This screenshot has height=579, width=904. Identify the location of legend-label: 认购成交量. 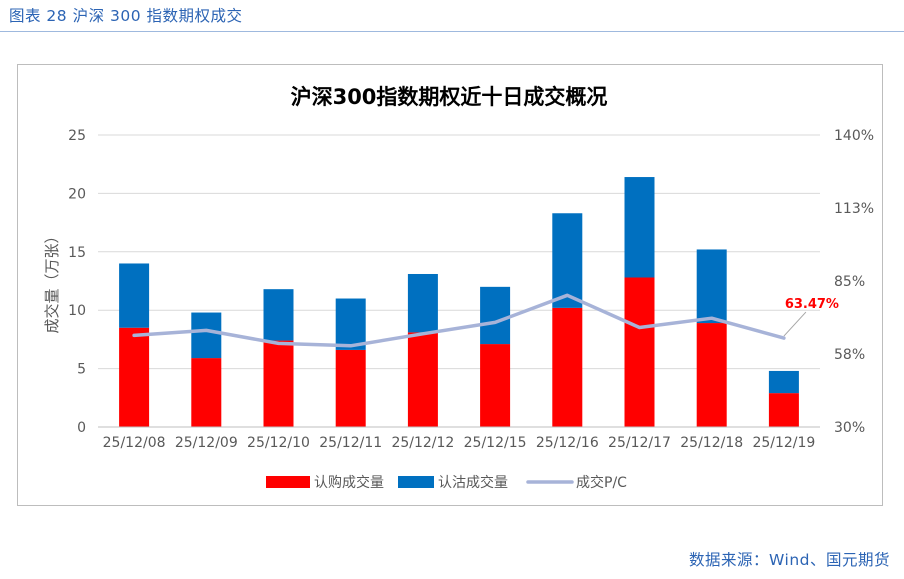
(349, 482).